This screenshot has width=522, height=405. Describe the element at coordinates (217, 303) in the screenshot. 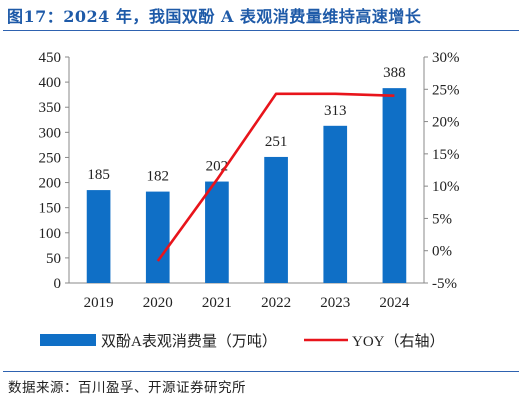

I see `x-axis-tick-label: 2021` at that location.